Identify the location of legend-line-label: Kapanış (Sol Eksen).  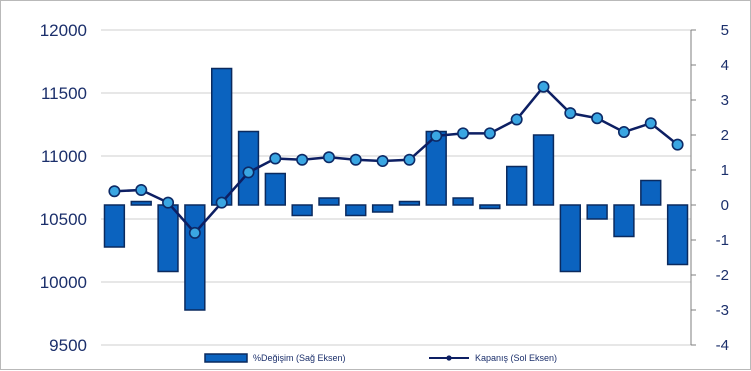
(516, 358).